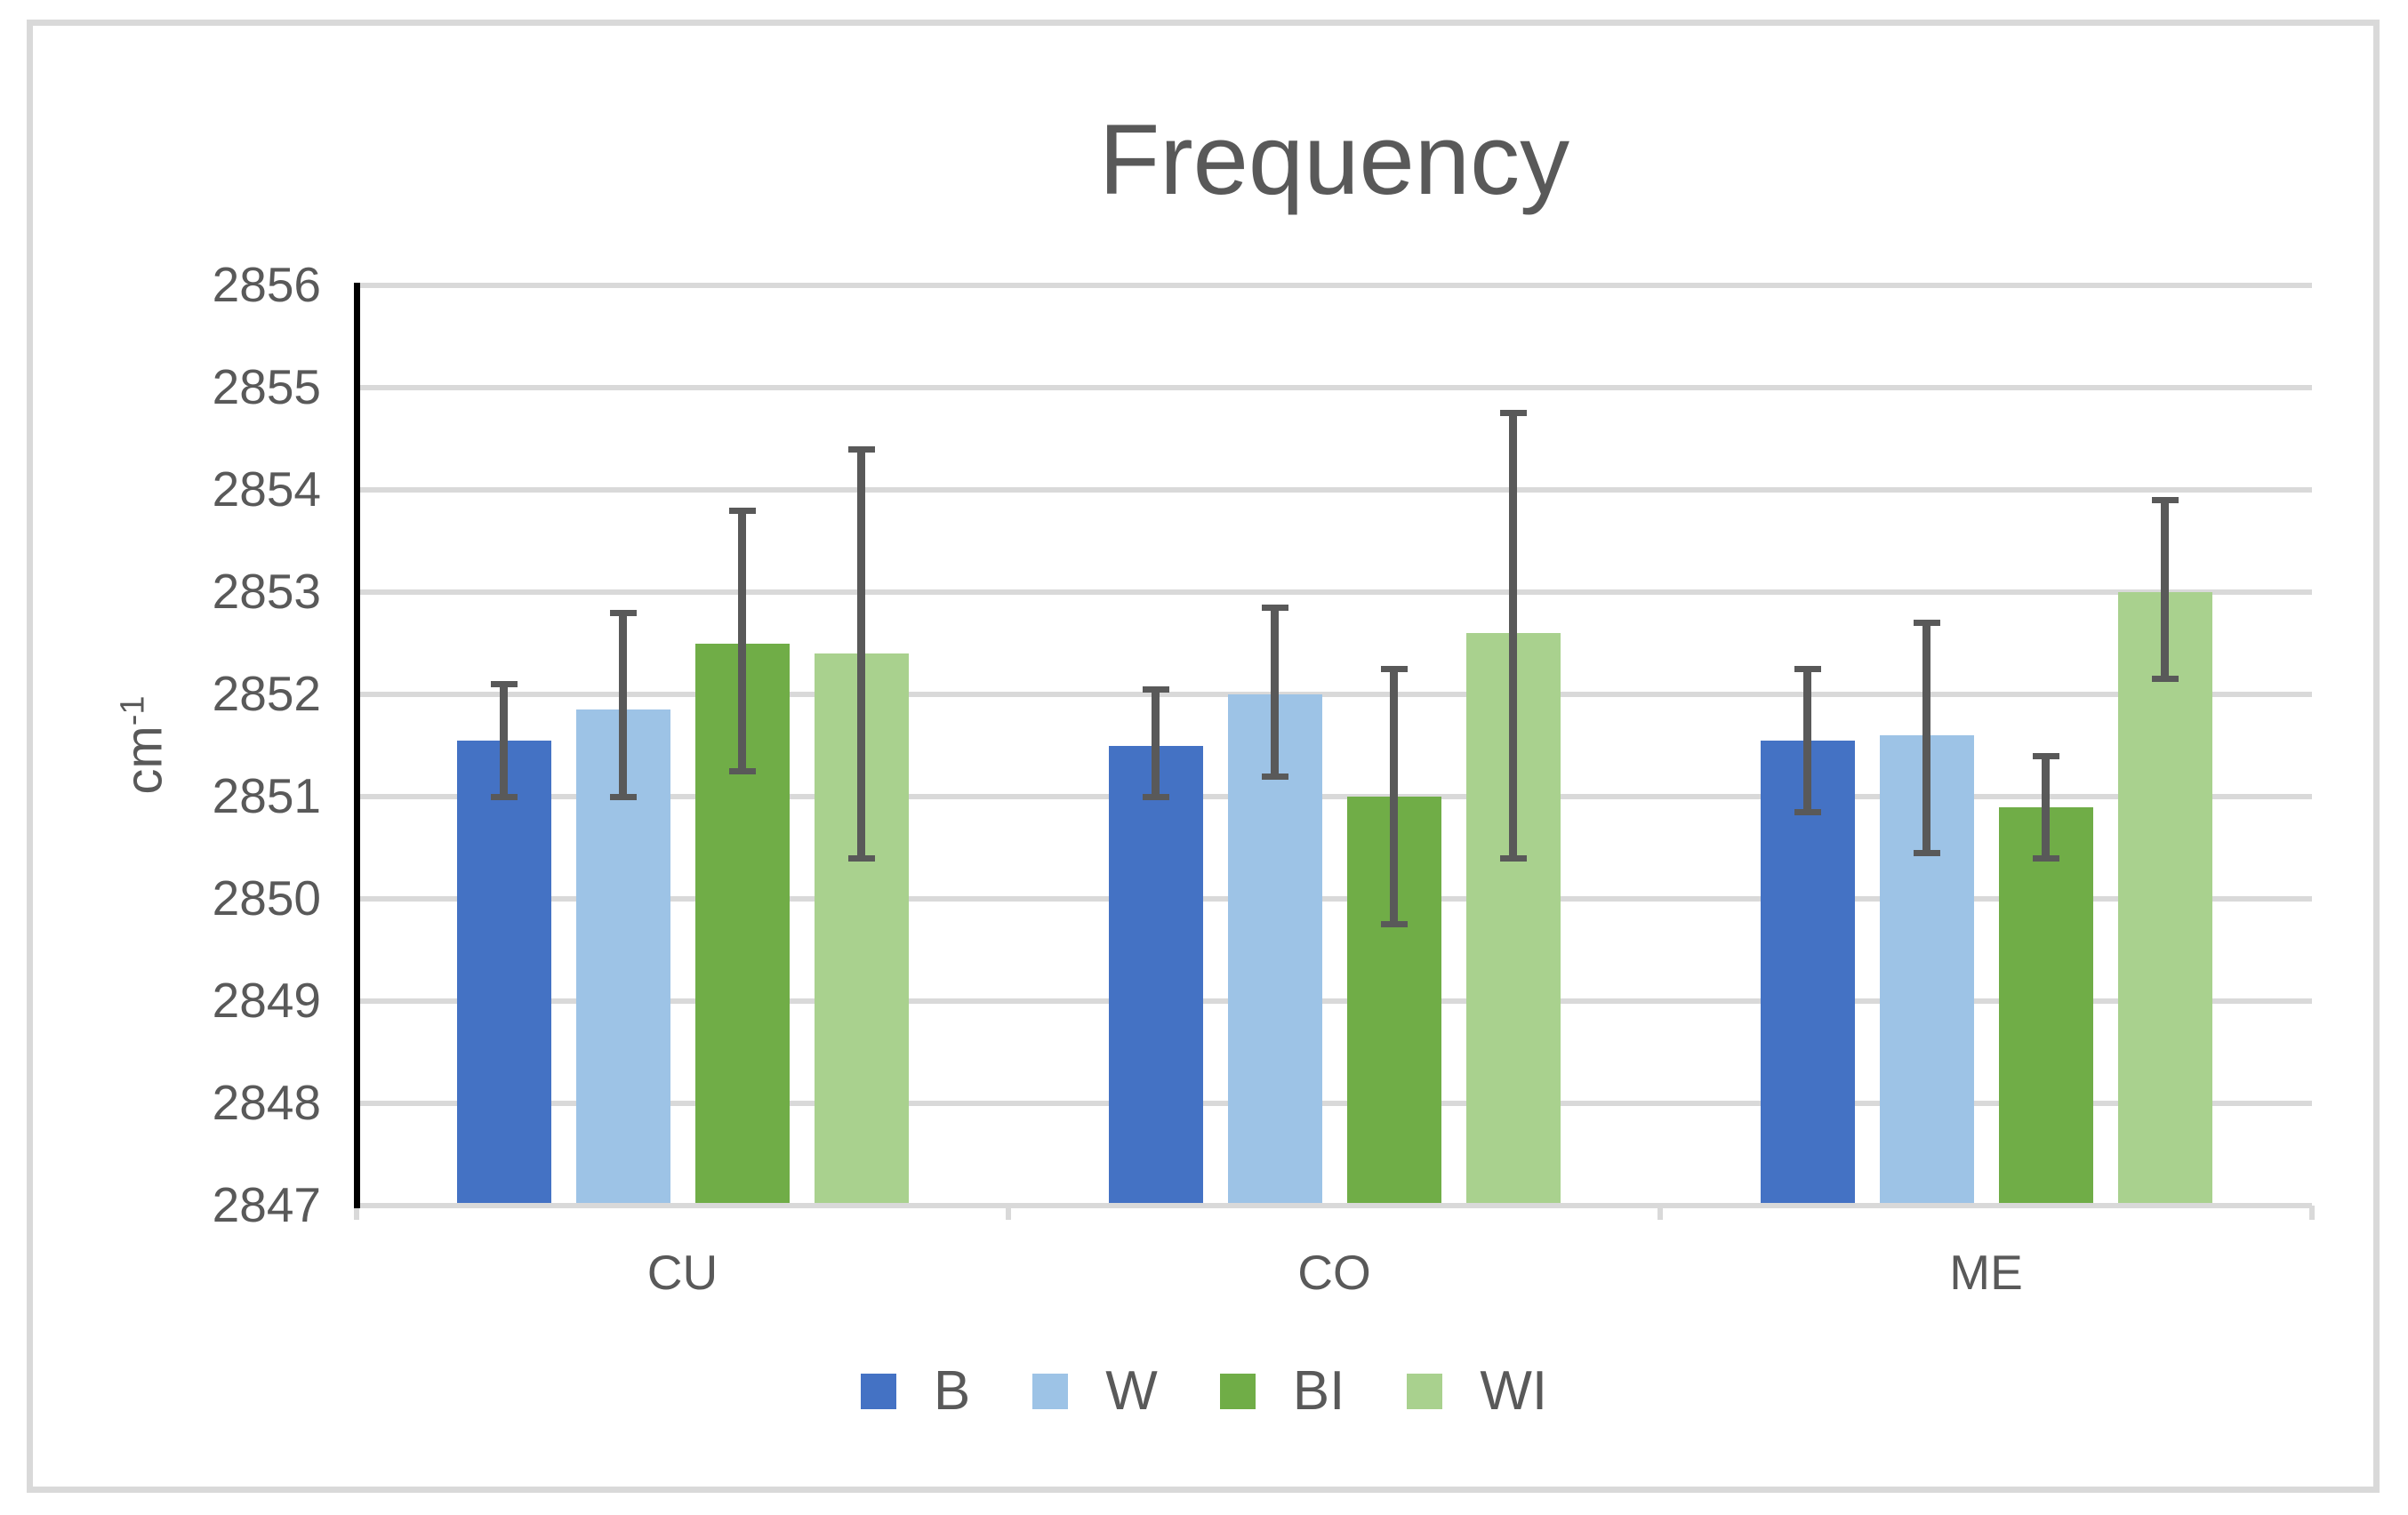  What do you see at coordinates (266, 1205) in the screenshot?
I see `y-tick-label: 2847` at bounding box center [266, 1205].